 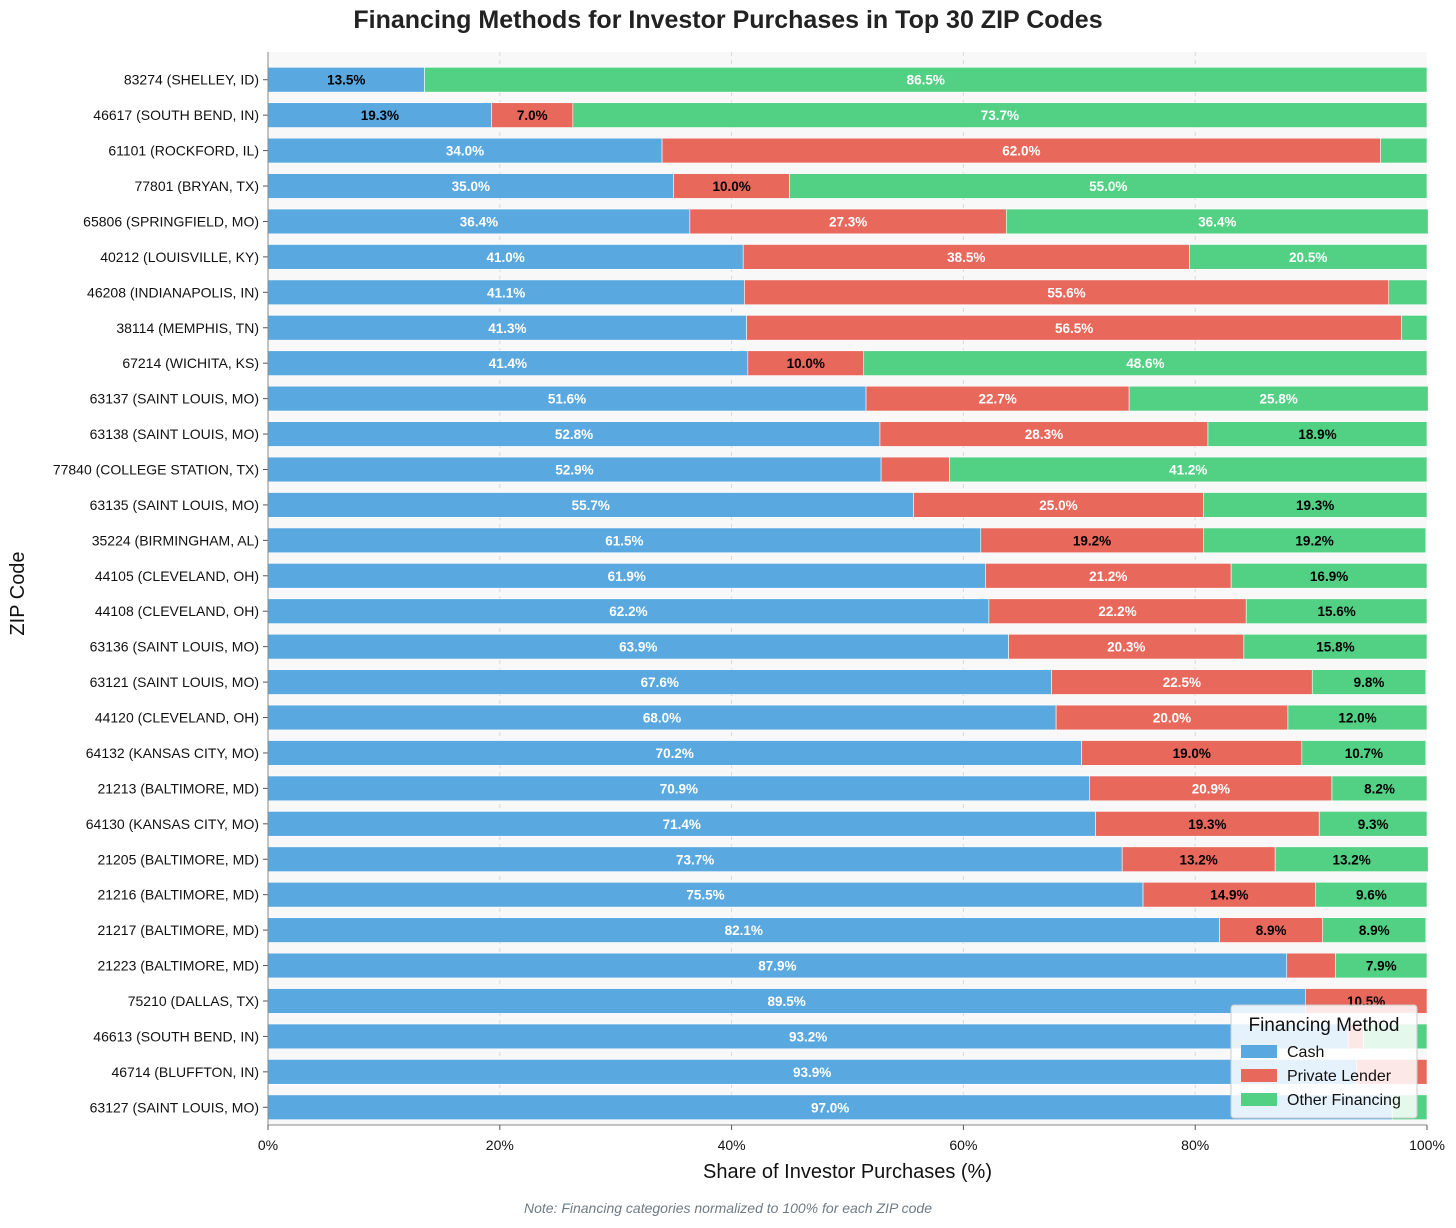 What do you see at coordinates (627, 576) in the screenshot?
I see `data-label: 61.9%` at bounding box center [627, 576].